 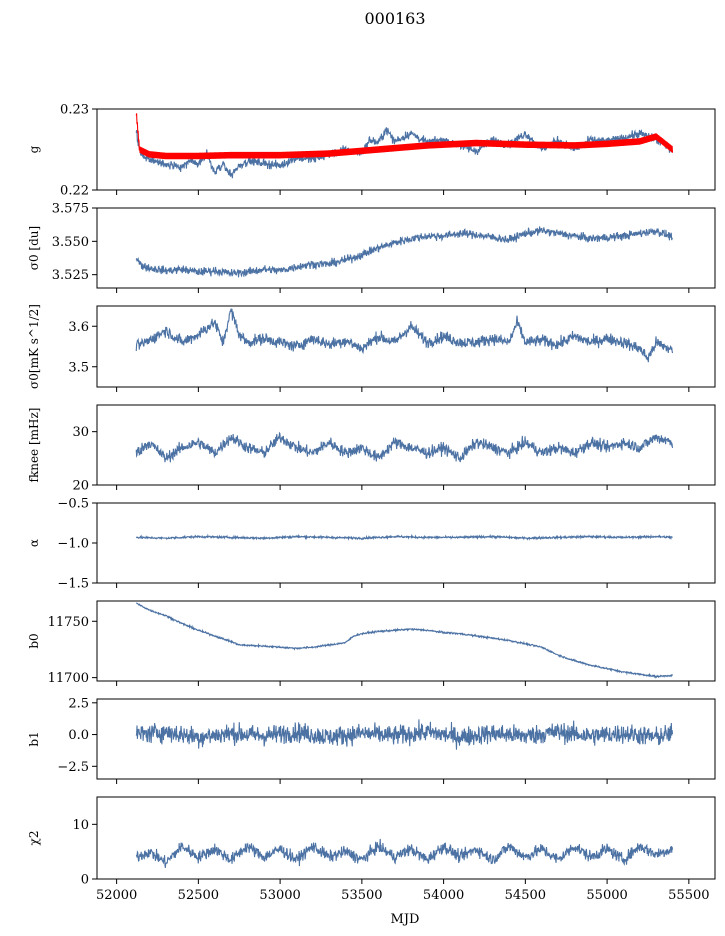 What do you see at coordinates (405, 919) in the screenshot?
I see `x-axis-label: MJD` at bounding box center [405, 919].